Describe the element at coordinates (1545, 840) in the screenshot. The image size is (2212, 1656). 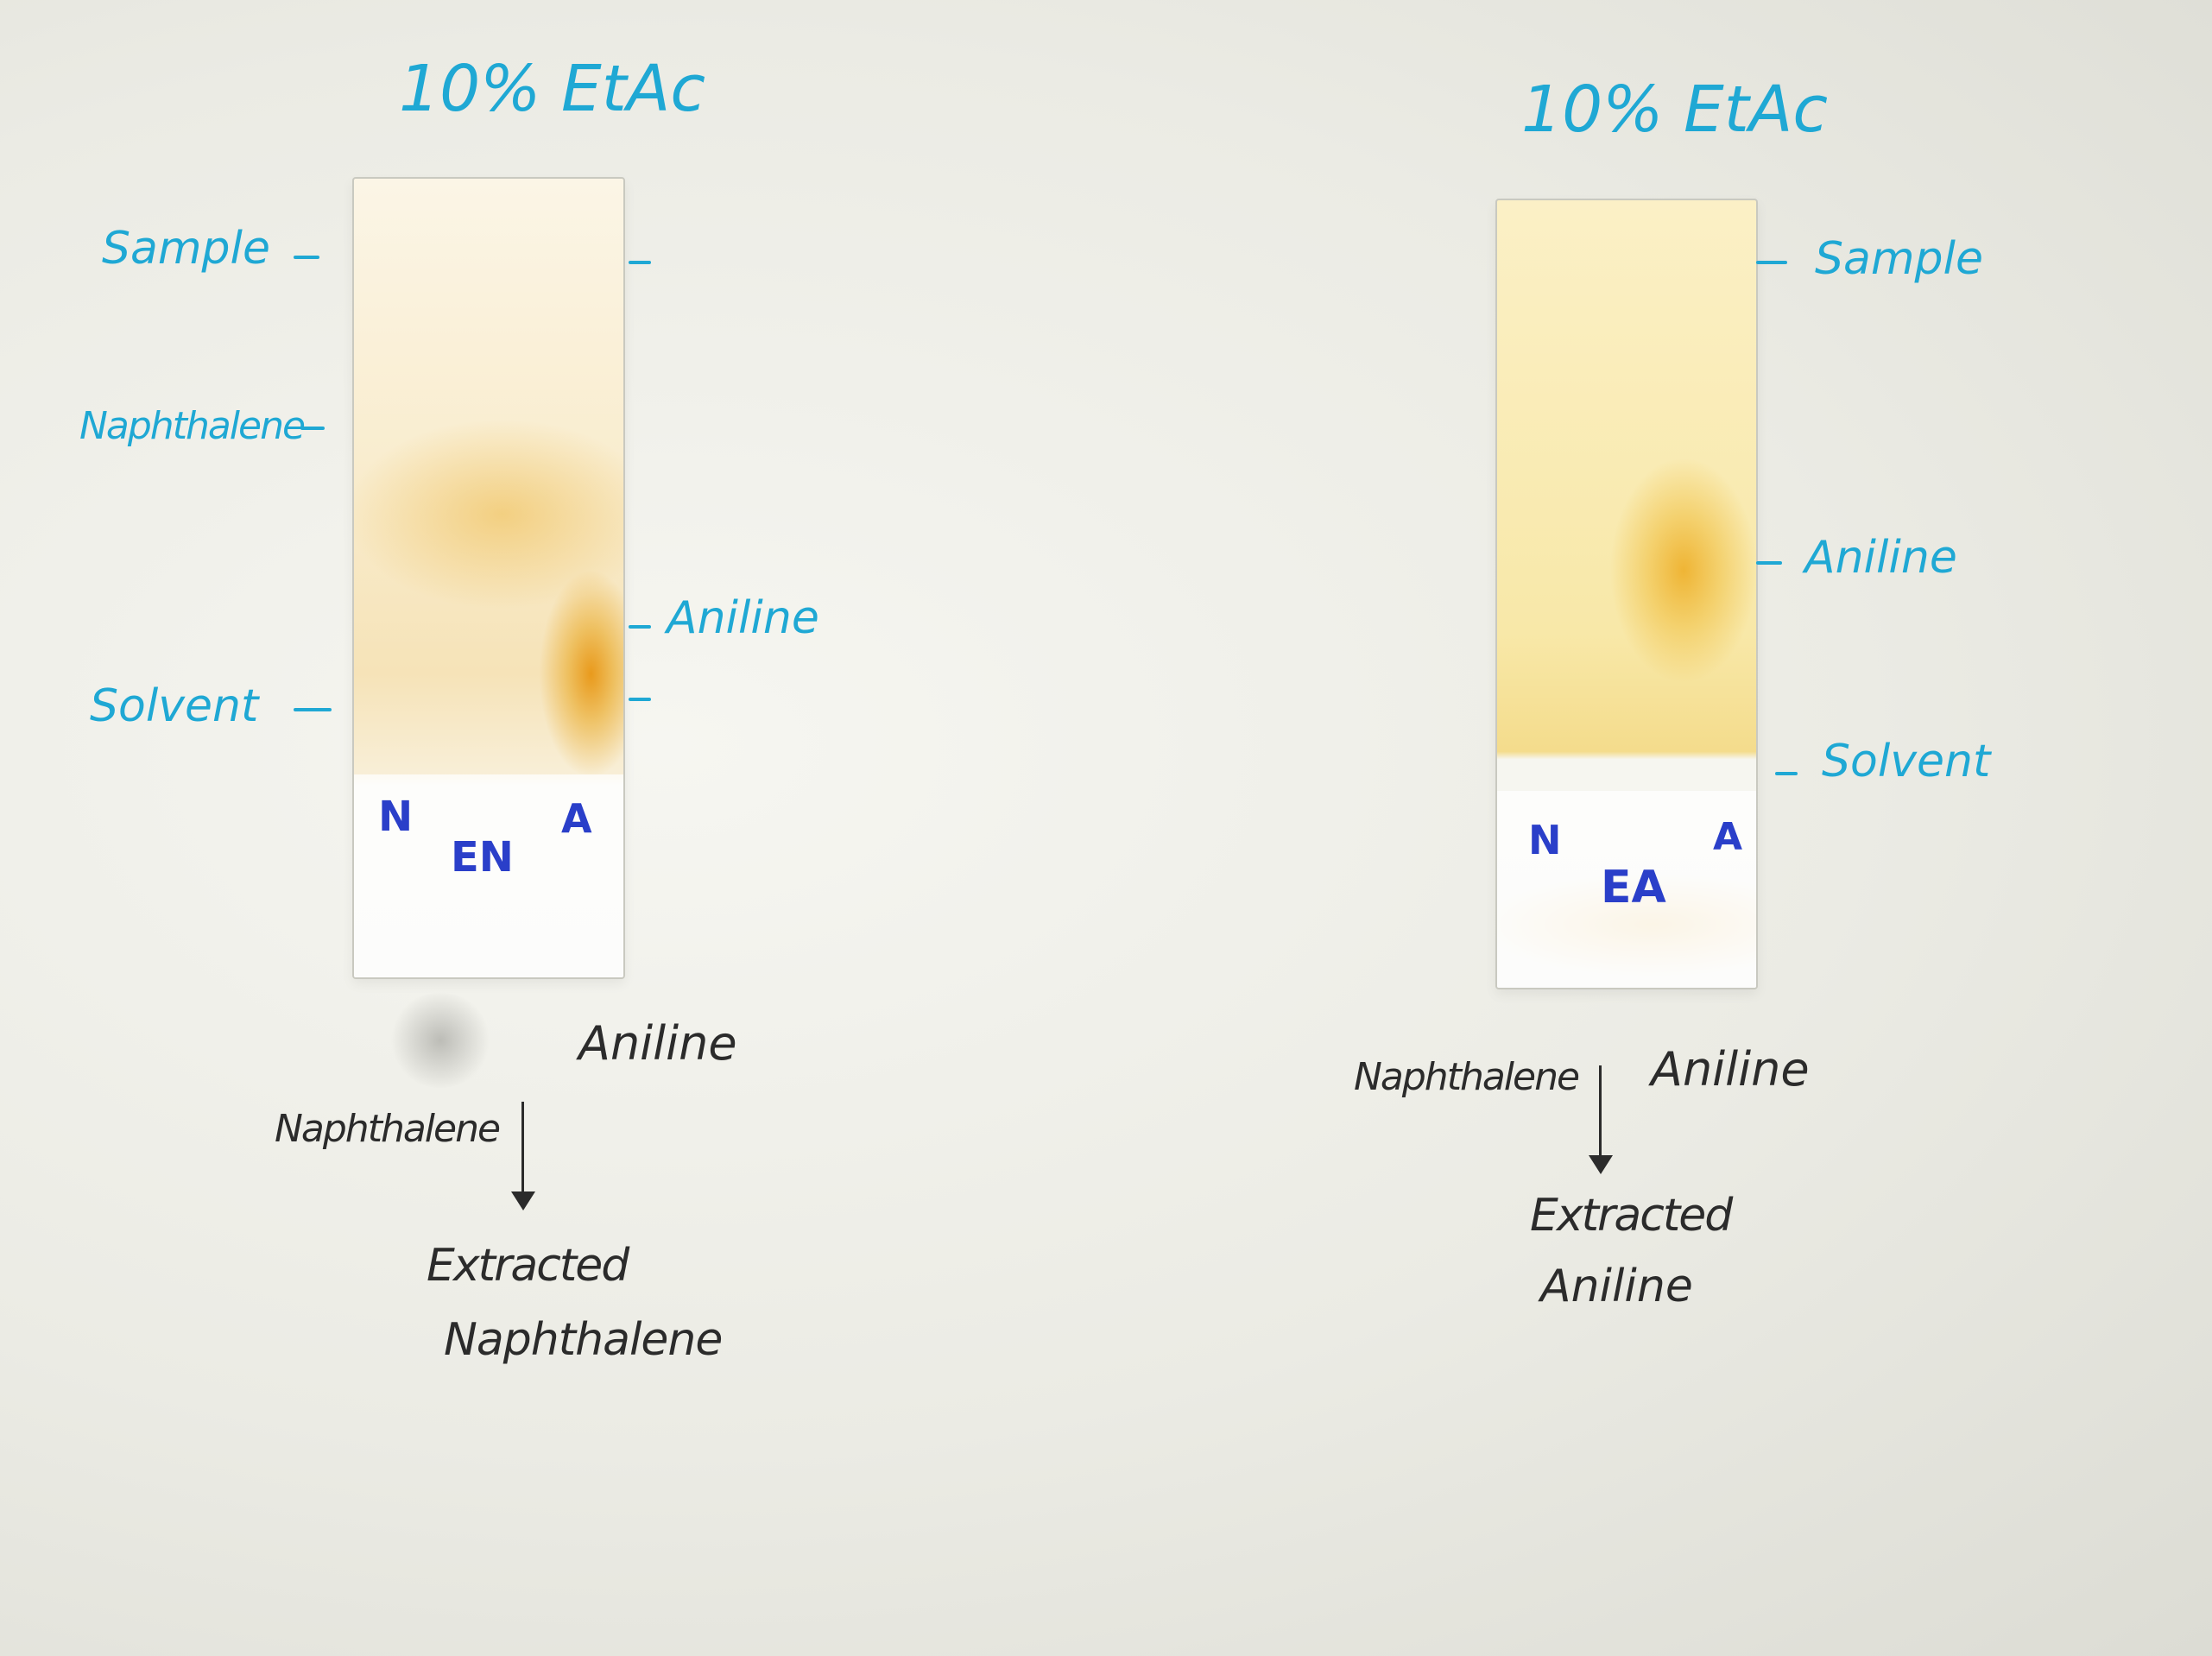
I see `right-lane-n: N` at that location.